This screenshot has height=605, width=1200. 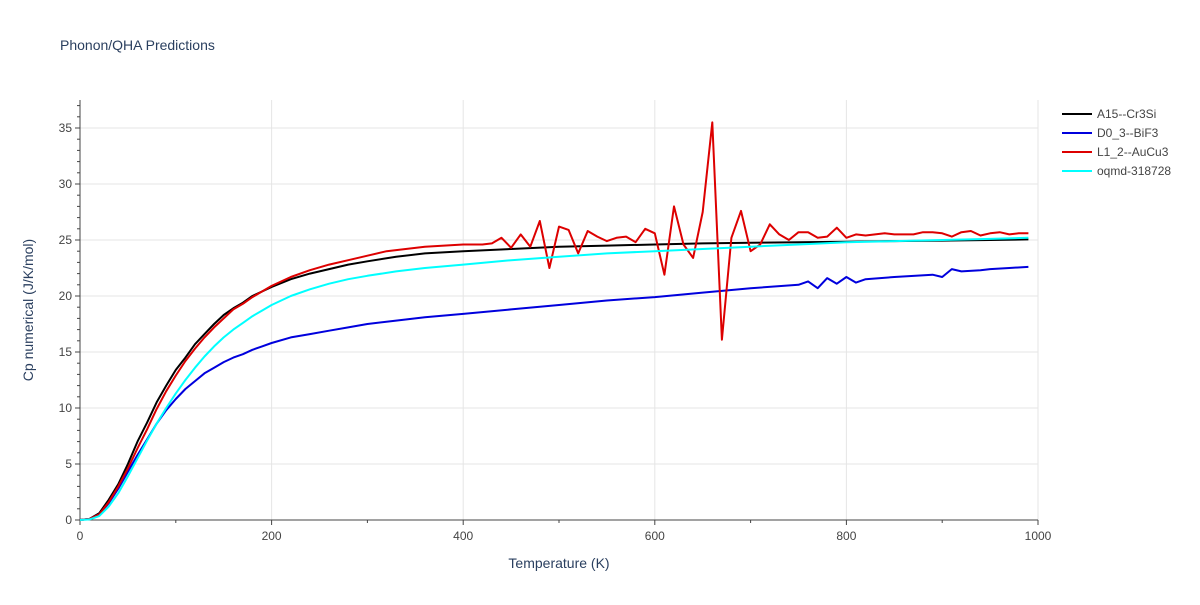 I want to click on x-tick-label: 1000, so click(x=1038, y=536).